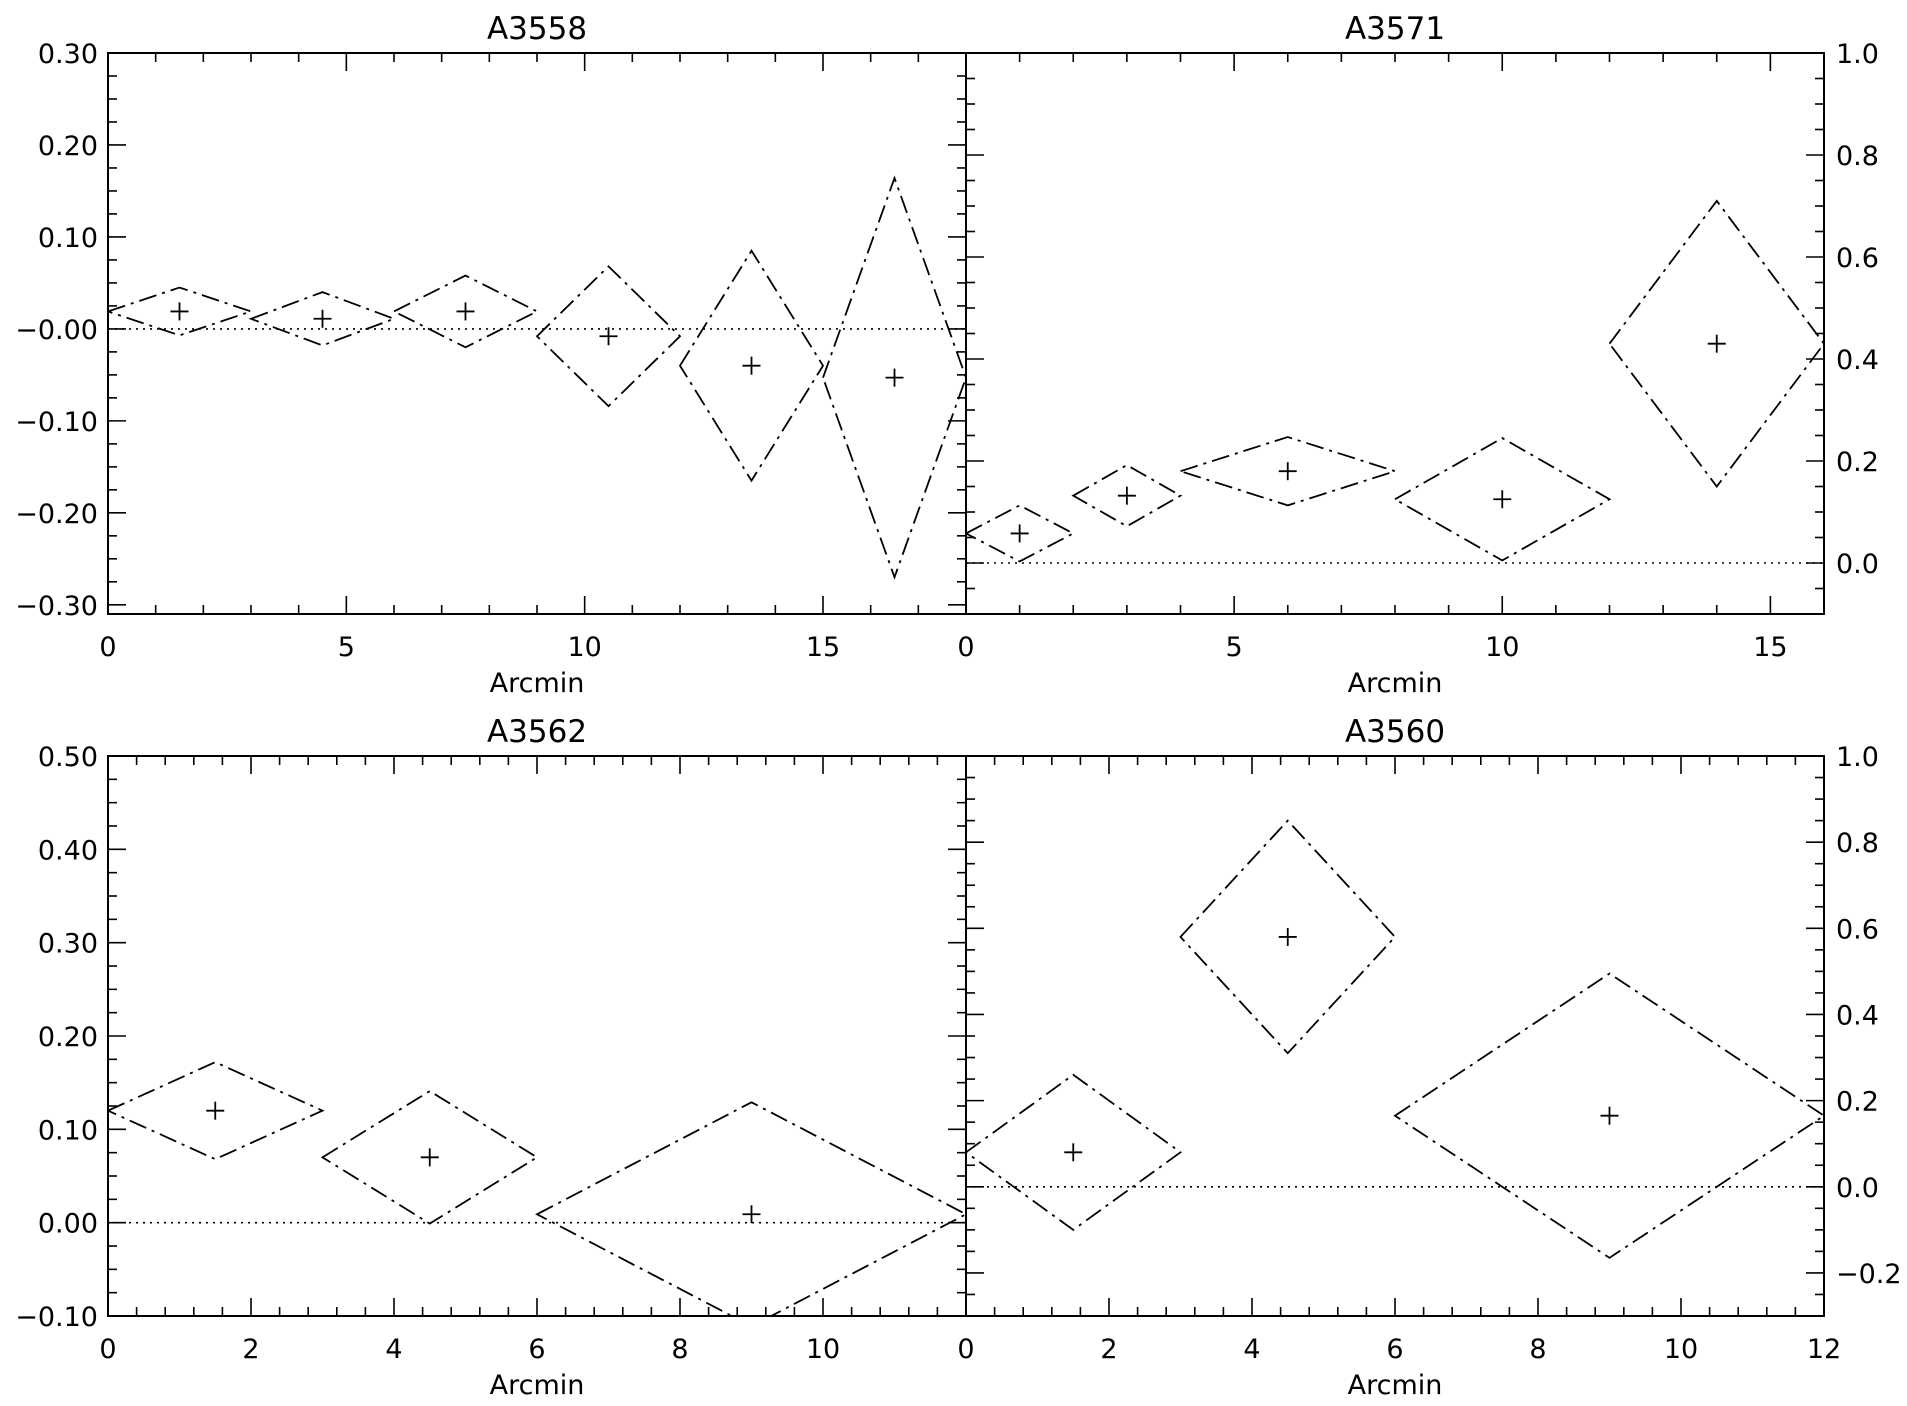 This screenshot has width=1907, height=1406. Describe the element at coordinates (56, 606) in the screenshot. I see `y-tick-label: −0.30` at that location.